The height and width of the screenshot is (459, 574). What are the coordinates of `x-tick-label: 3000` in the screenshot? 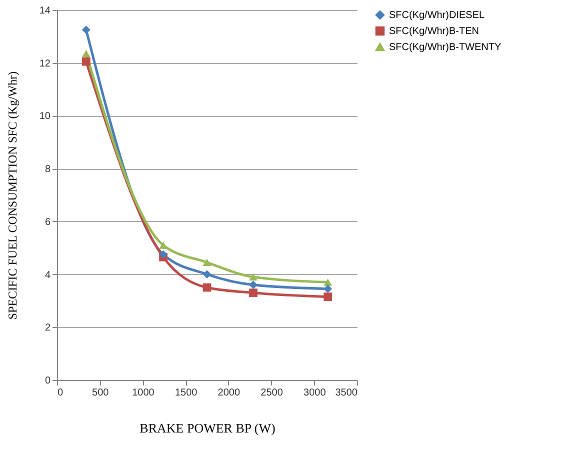 It's located at (315, 393).